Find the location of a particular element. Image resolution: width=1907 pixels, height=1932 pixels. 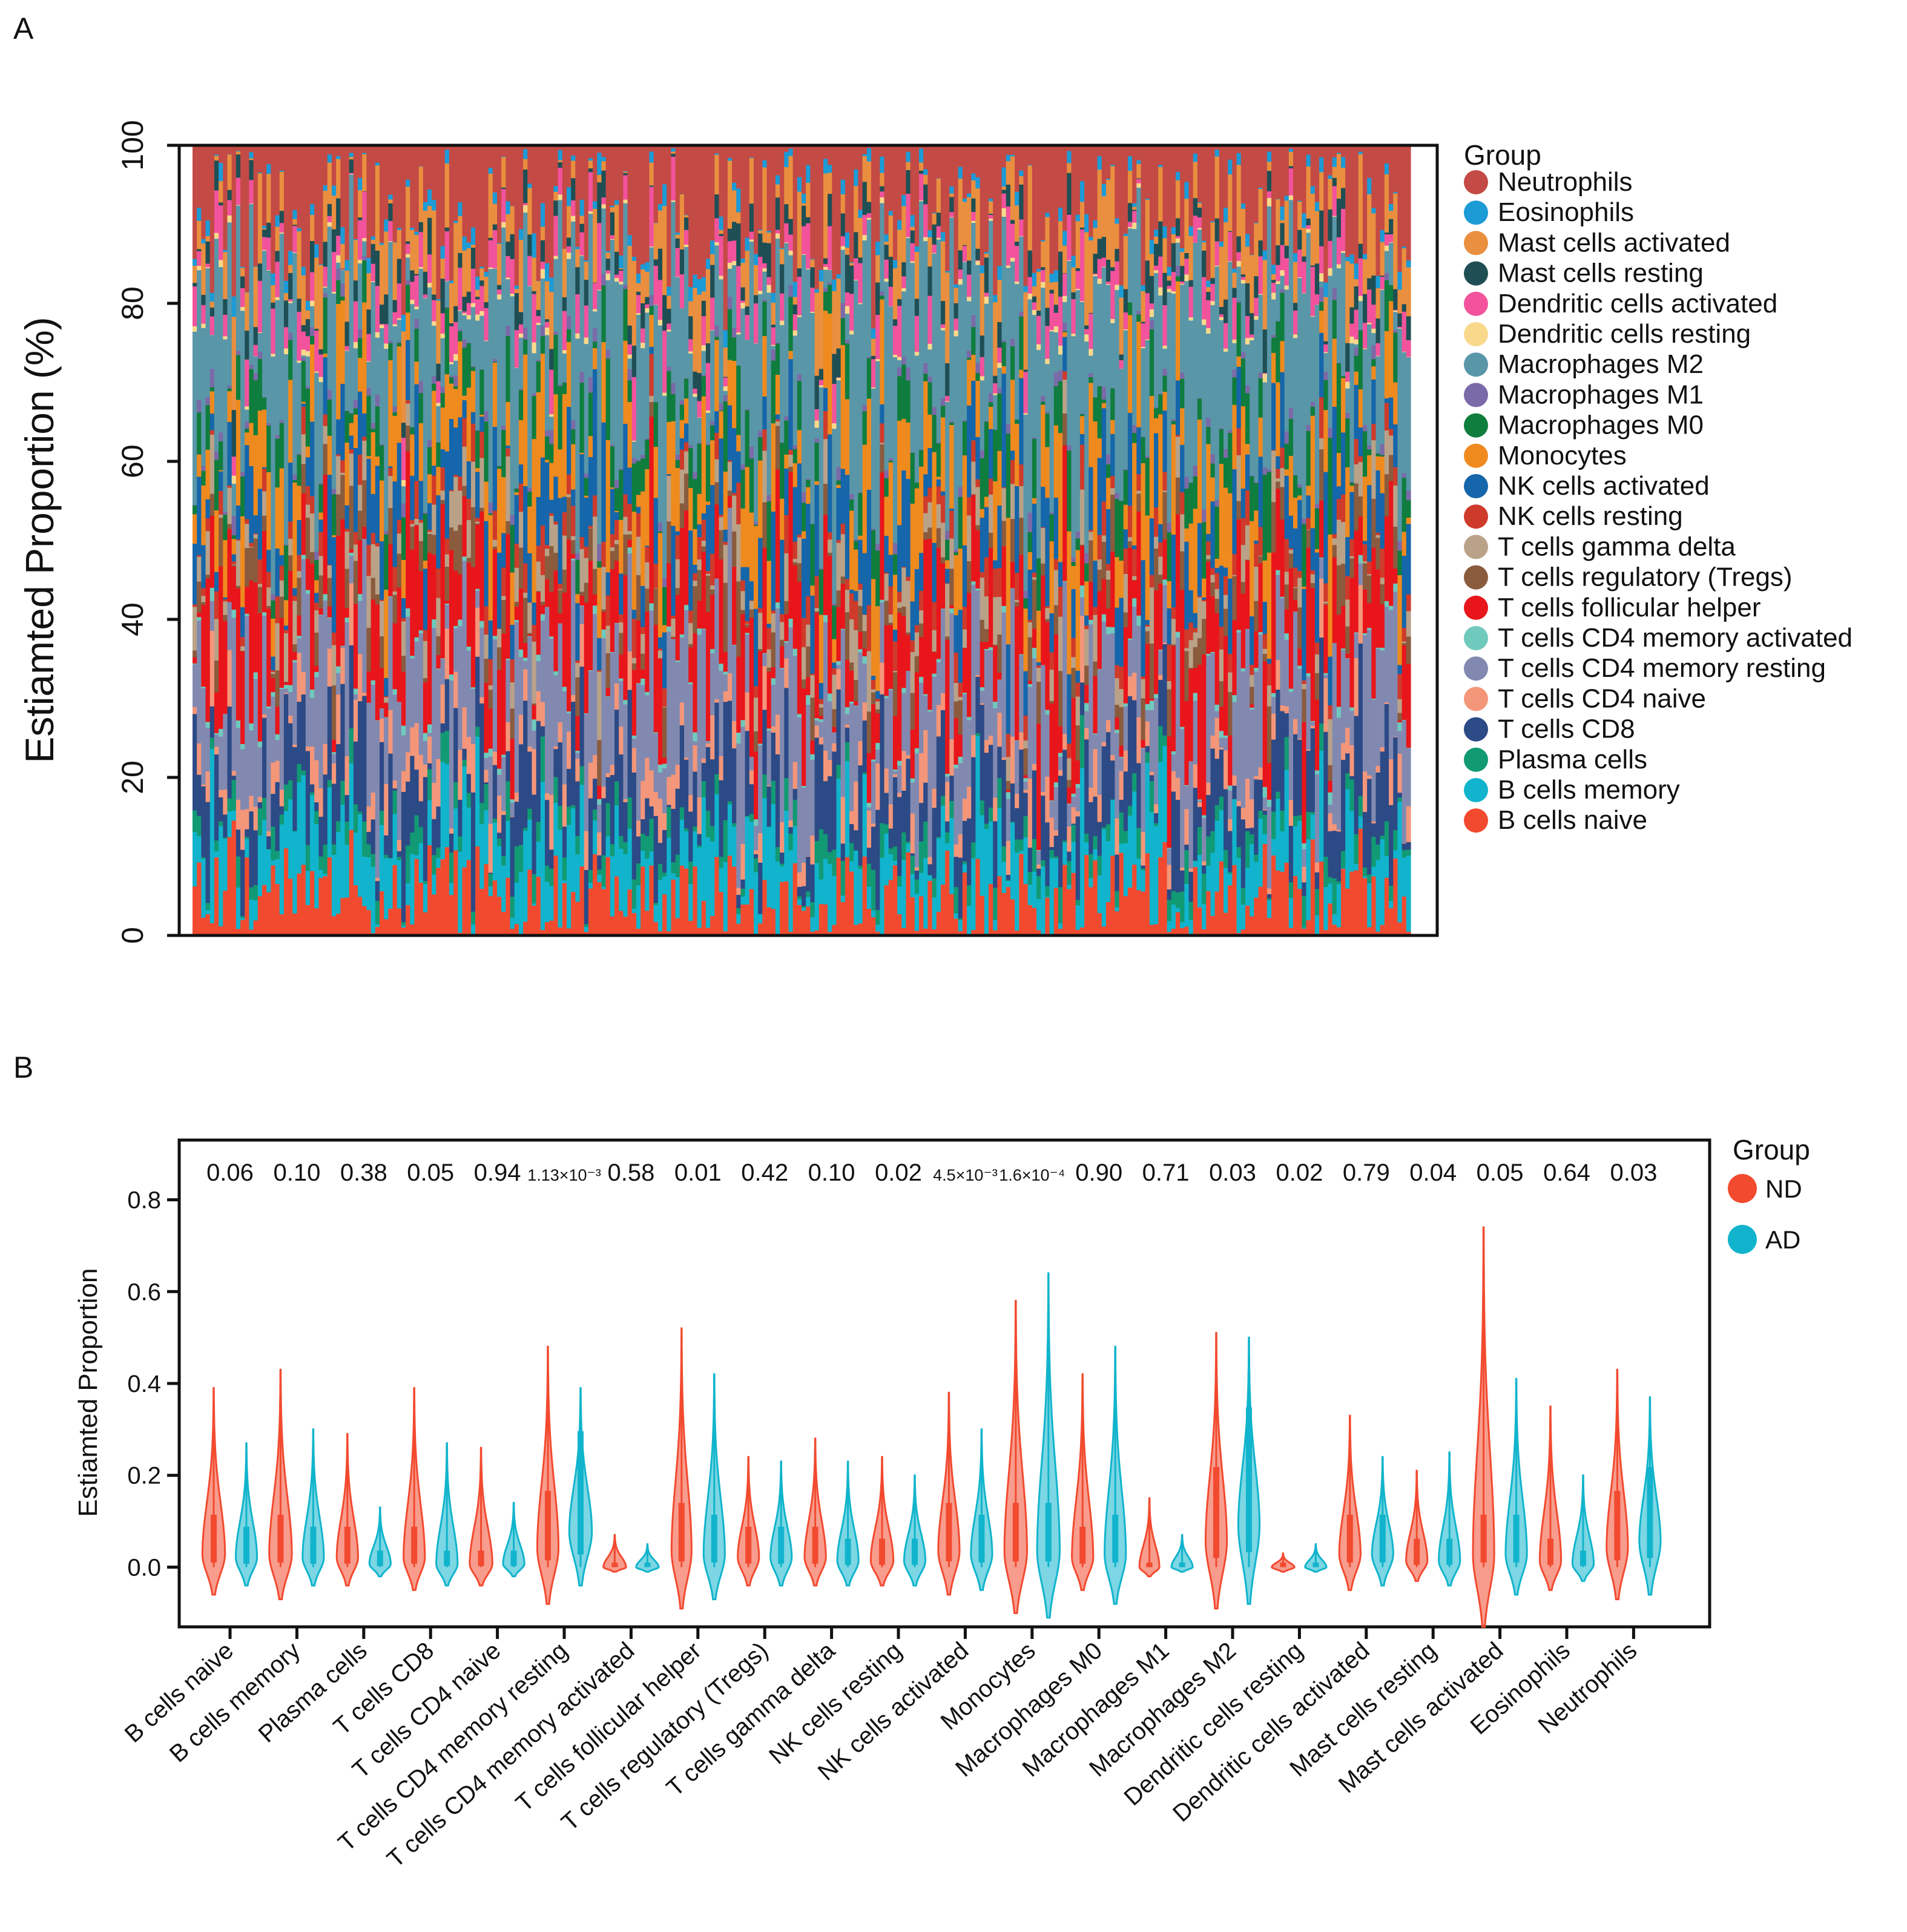

sample-bar is located at coordinates (547, 540).